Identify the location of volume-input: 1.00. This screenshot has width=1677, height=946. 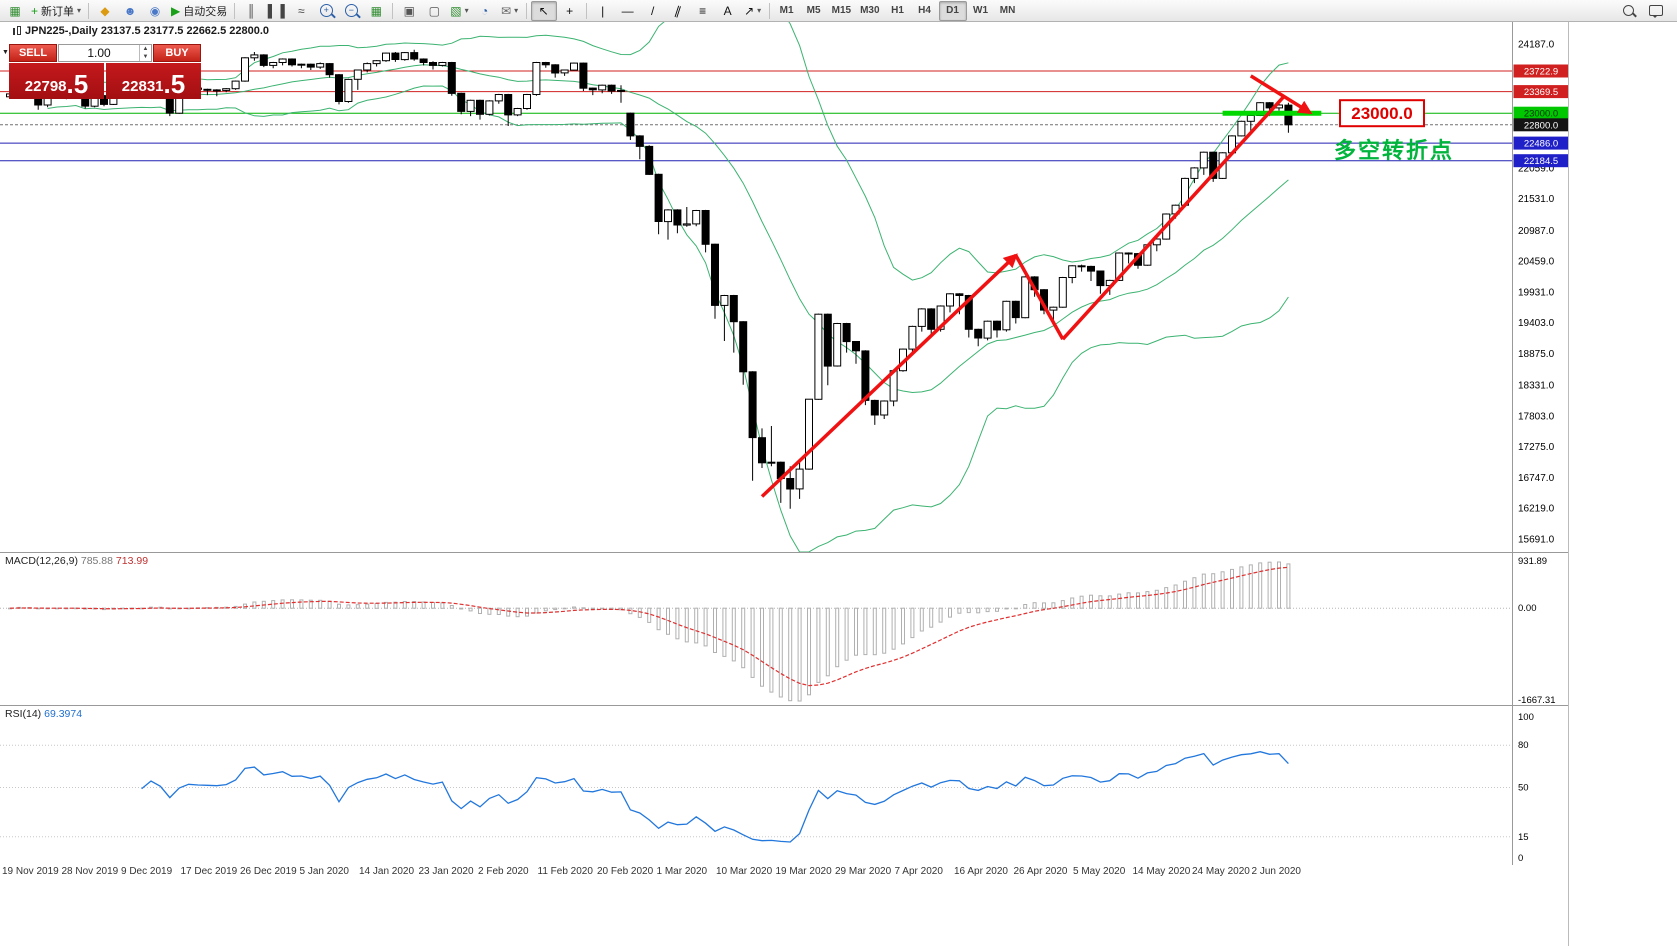
(99, 53).